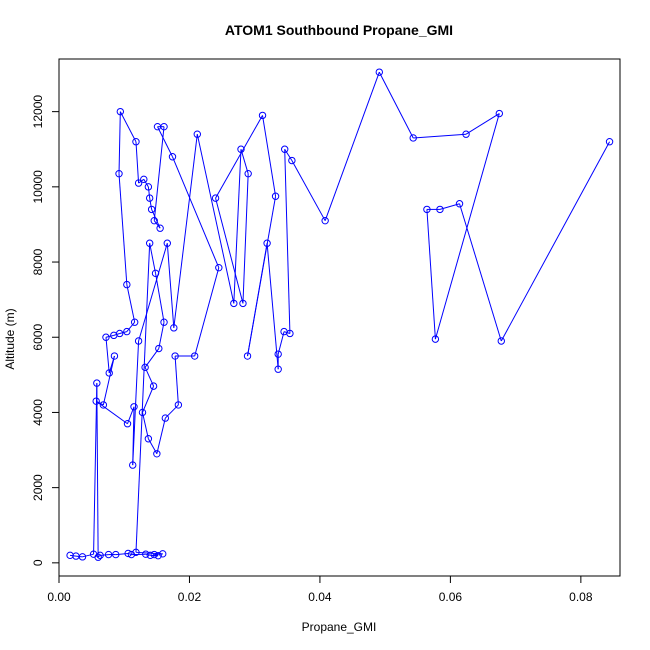 The width and height of the screenshot is (650, 650). Describe the element at coordinates (38, 337) in the screenshot. I see `y-tick-label: 6000` at that location.